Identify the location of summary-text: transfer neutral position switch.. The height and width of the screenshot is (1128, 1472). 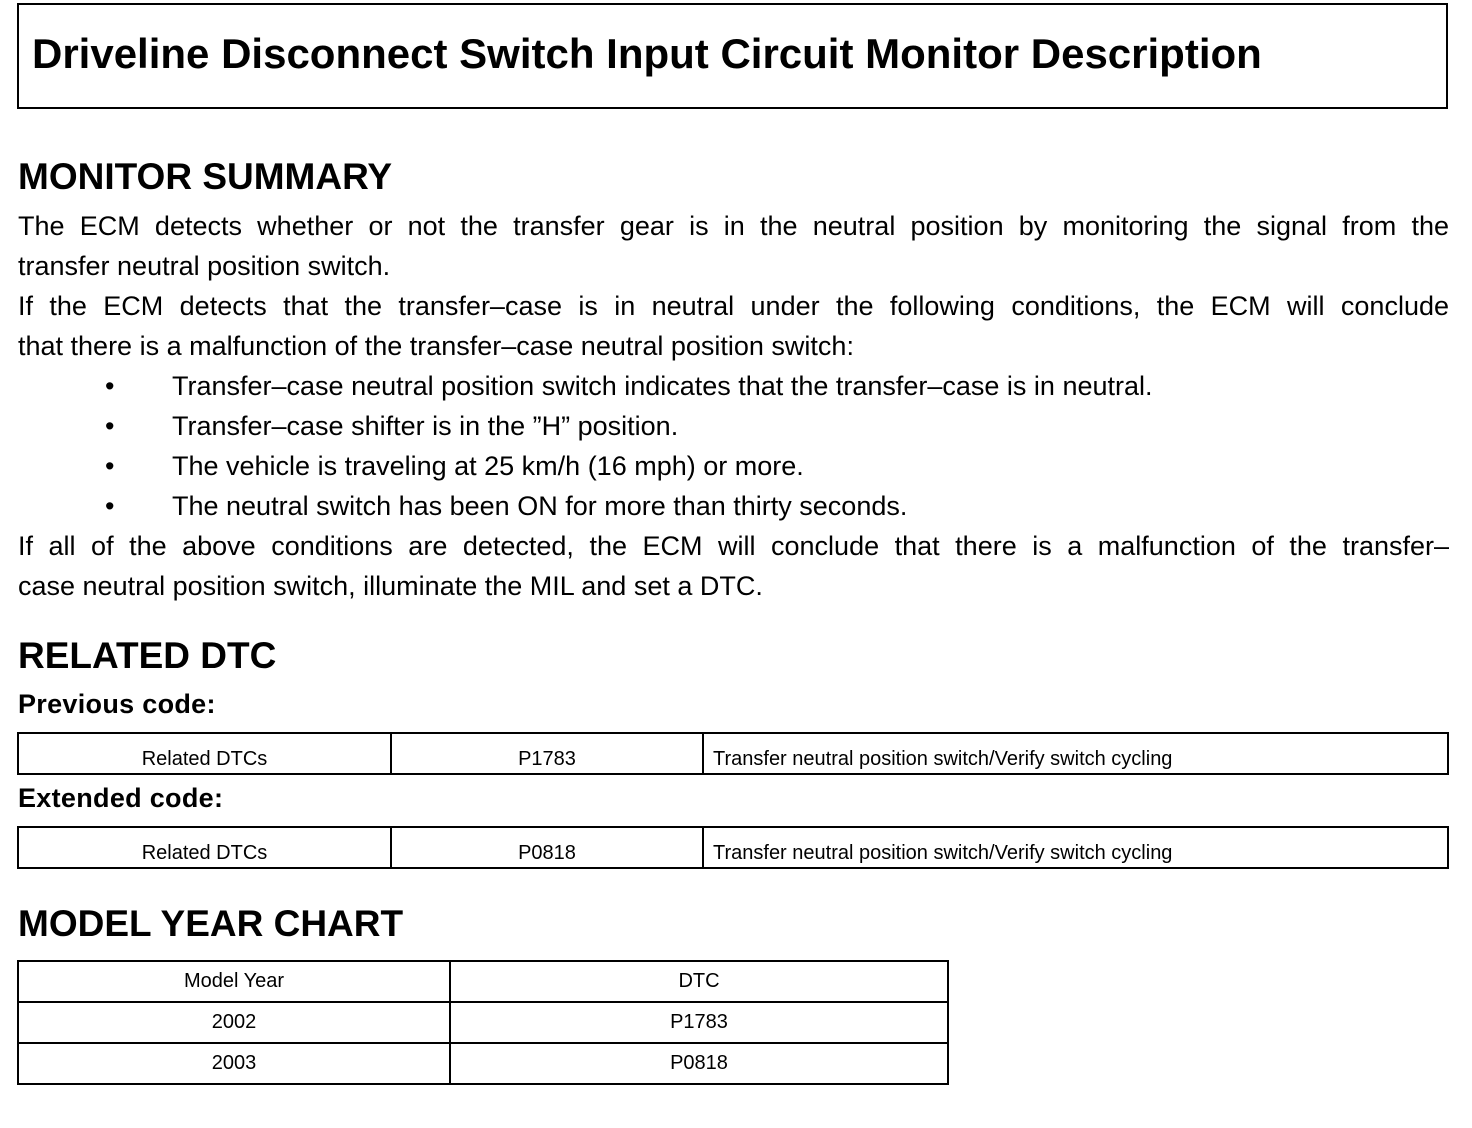
(204, 266).